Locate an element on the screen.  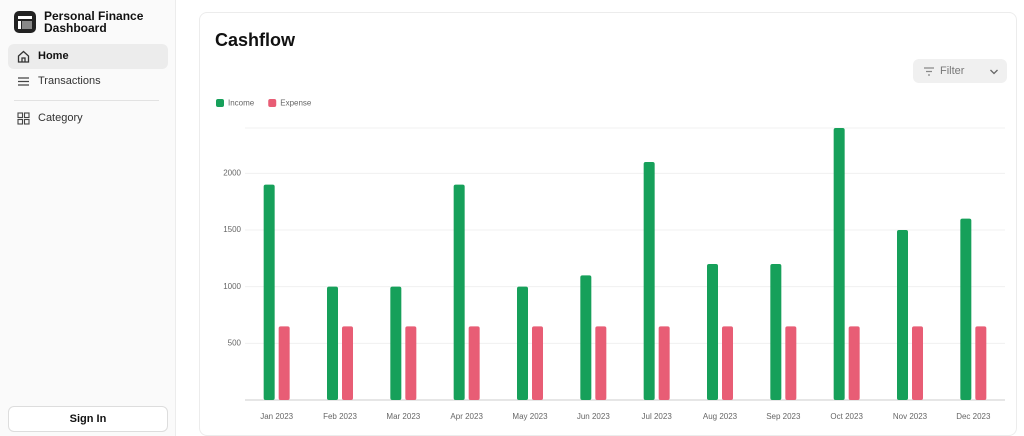
x-tick-label: Sep 2023 is located at coordinates (783, 416).